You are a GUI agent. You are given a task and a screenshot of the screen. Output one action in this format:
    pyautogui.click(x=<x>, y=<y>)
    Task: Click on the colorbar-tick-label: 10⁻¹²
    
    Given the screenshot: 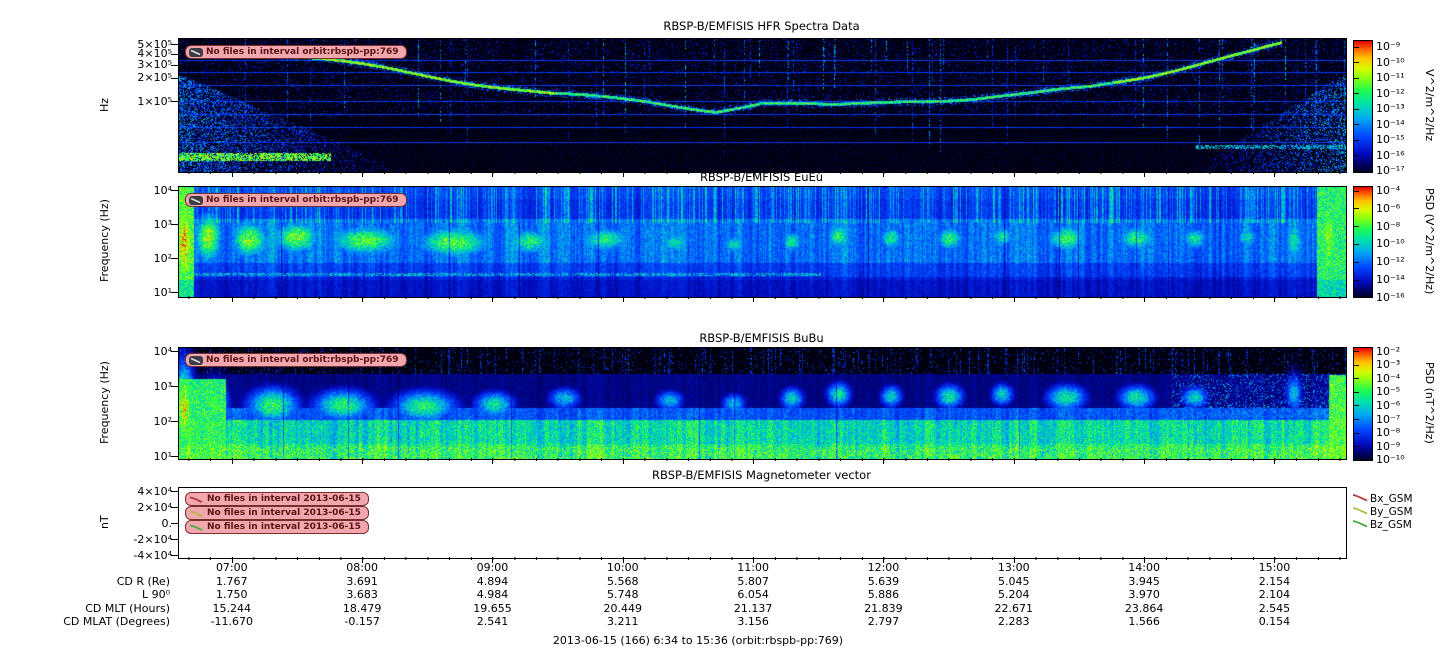 What is the action you would take?
    pyautogui.click(x=1390, y=93)
    